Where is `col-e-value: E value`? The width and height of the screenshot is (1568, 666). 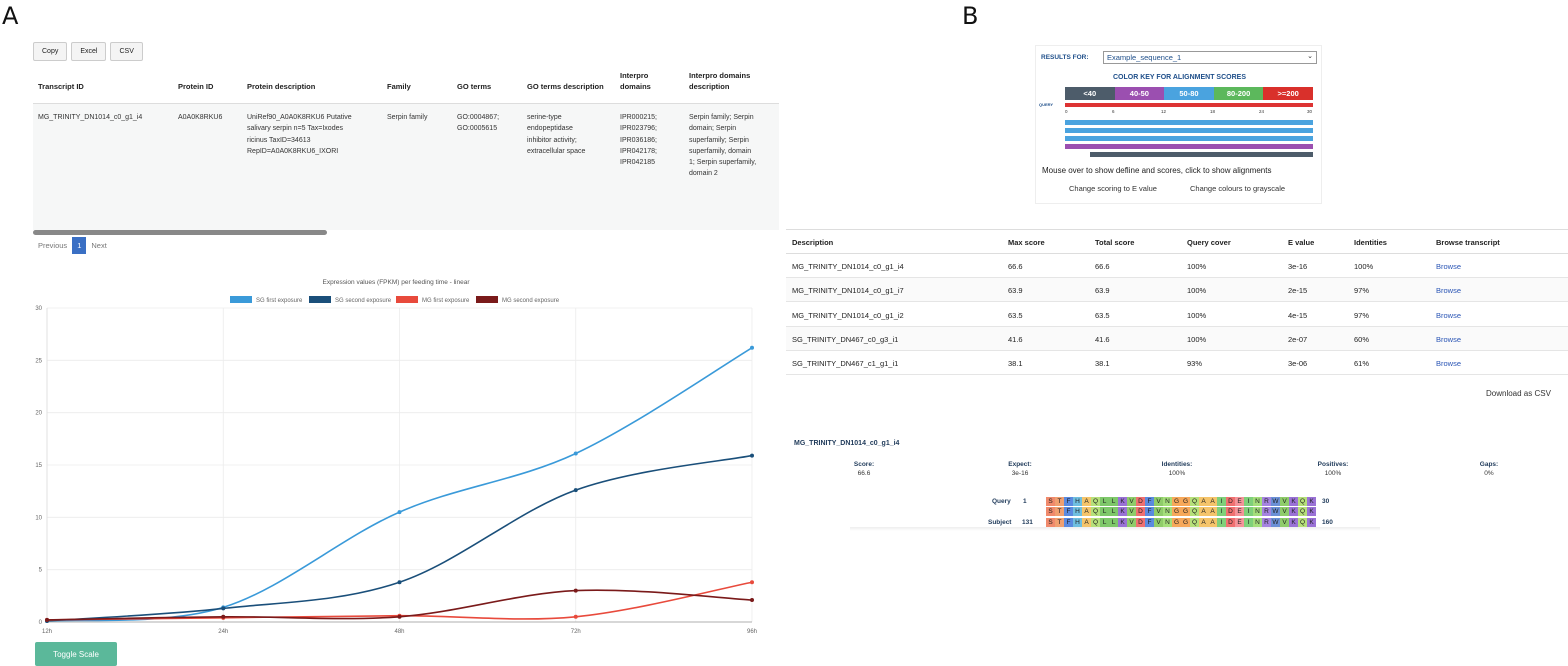
col-e-value: E value is located at coordinates (1301, 242).